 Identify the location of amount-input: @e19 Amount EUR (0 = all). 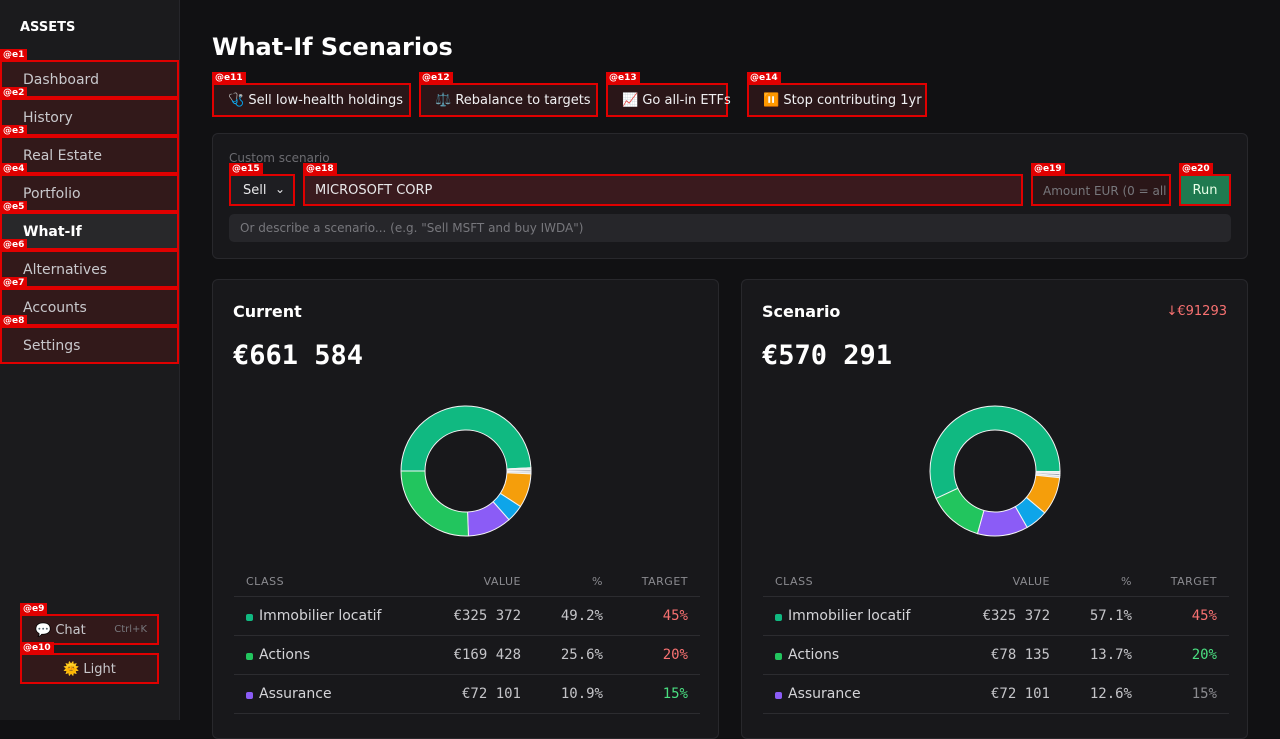
(1101, 184).